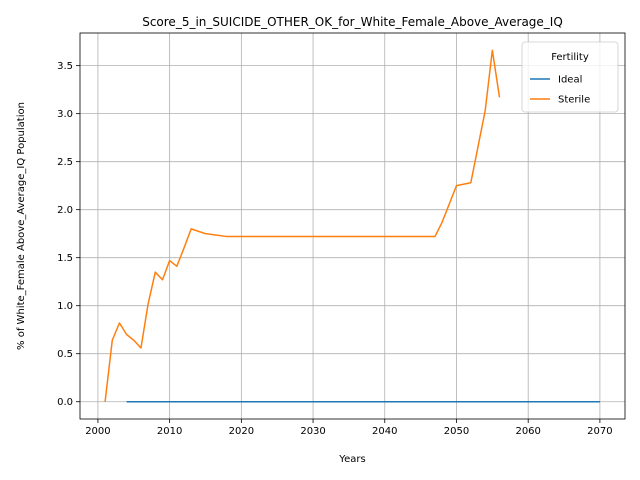 The width and height of the screenshot is (640, 480). I want to click on y-tick-label: 1.0, so click(65, 306).